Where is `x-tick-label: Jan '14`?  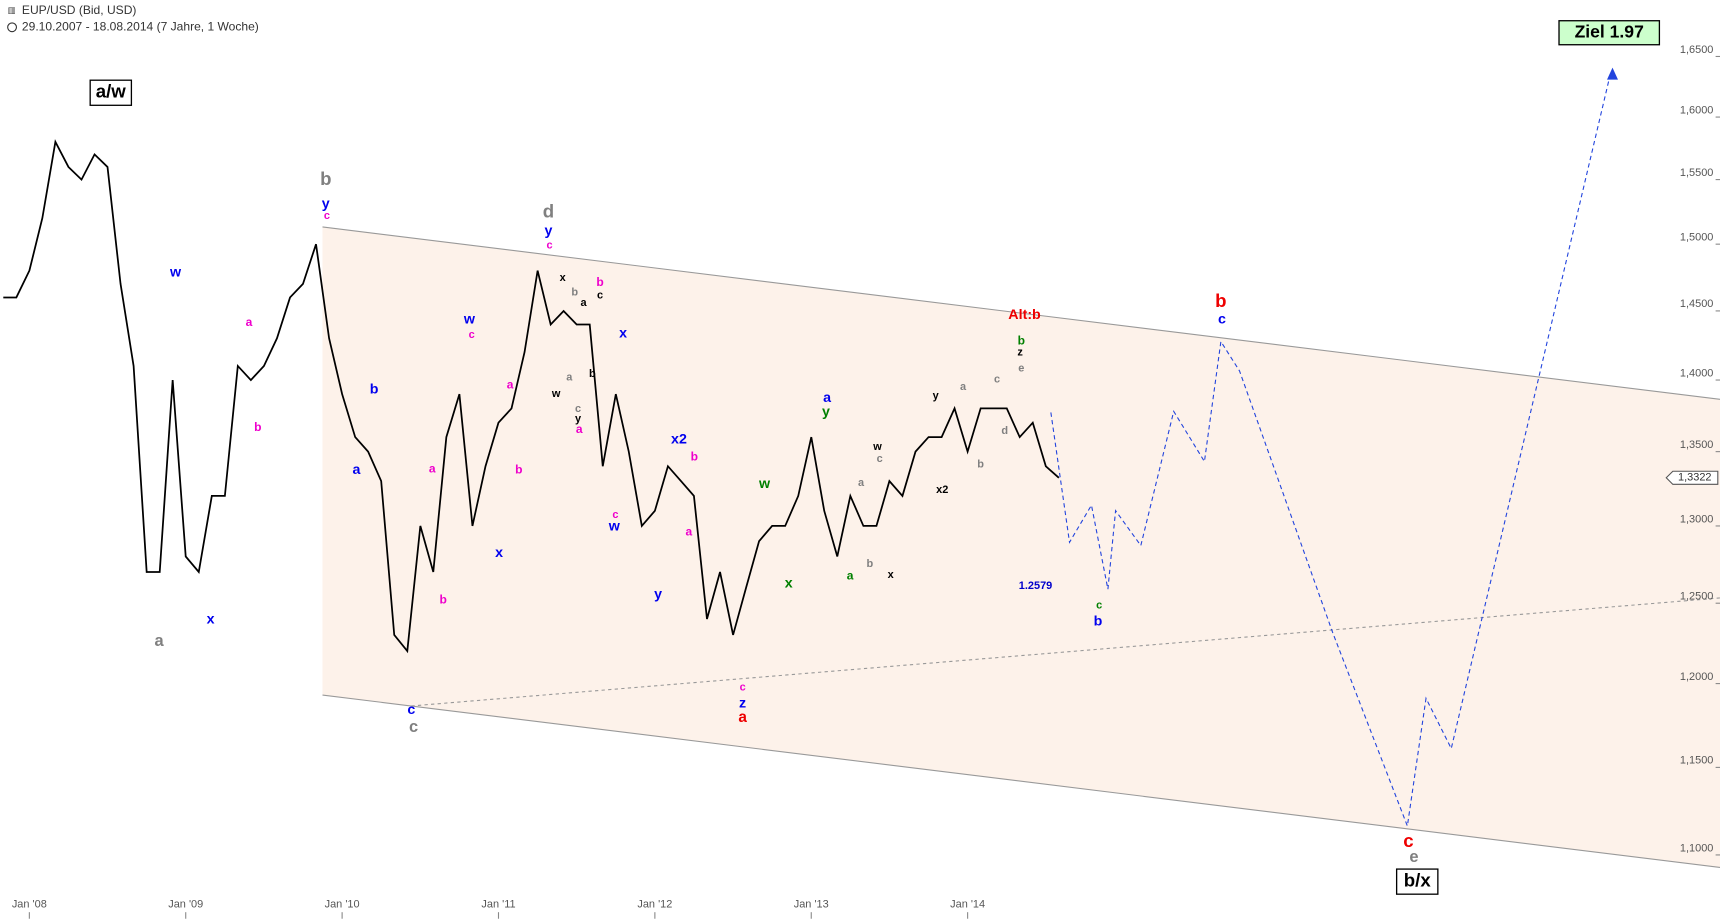 x-tick-label: Jan '14 is located at coordinates (967, 904).